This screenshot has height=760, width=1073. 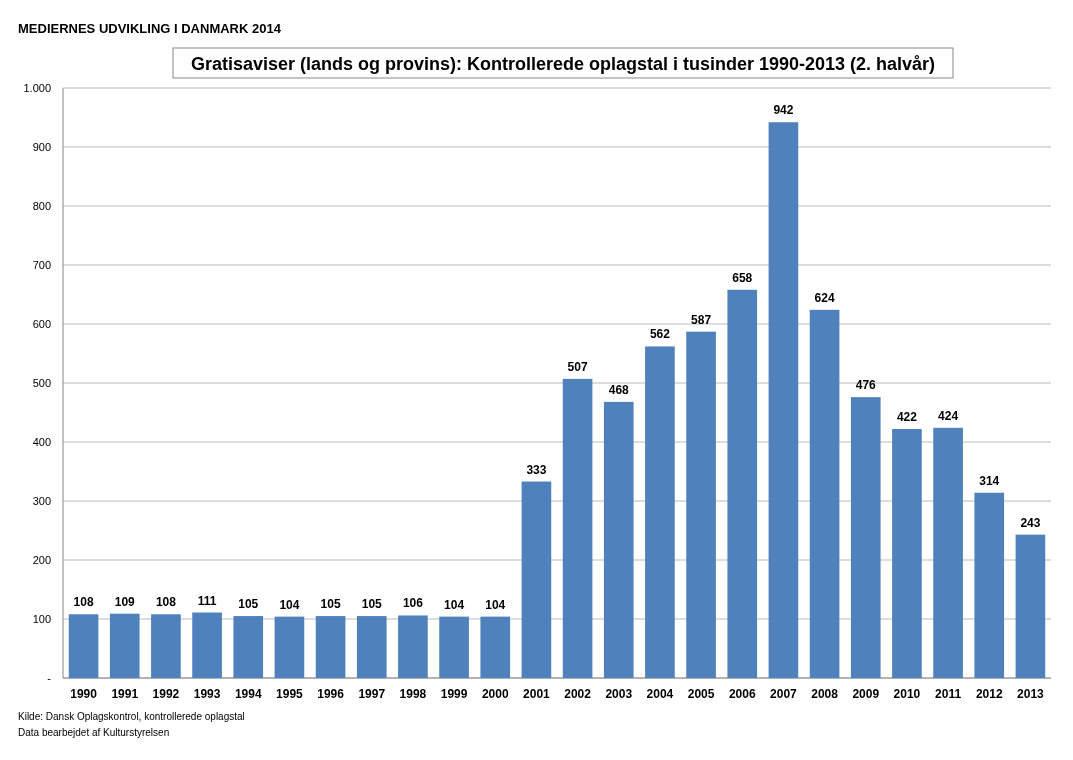 I want to click on data-label: 468, so click(x=619, y=389).